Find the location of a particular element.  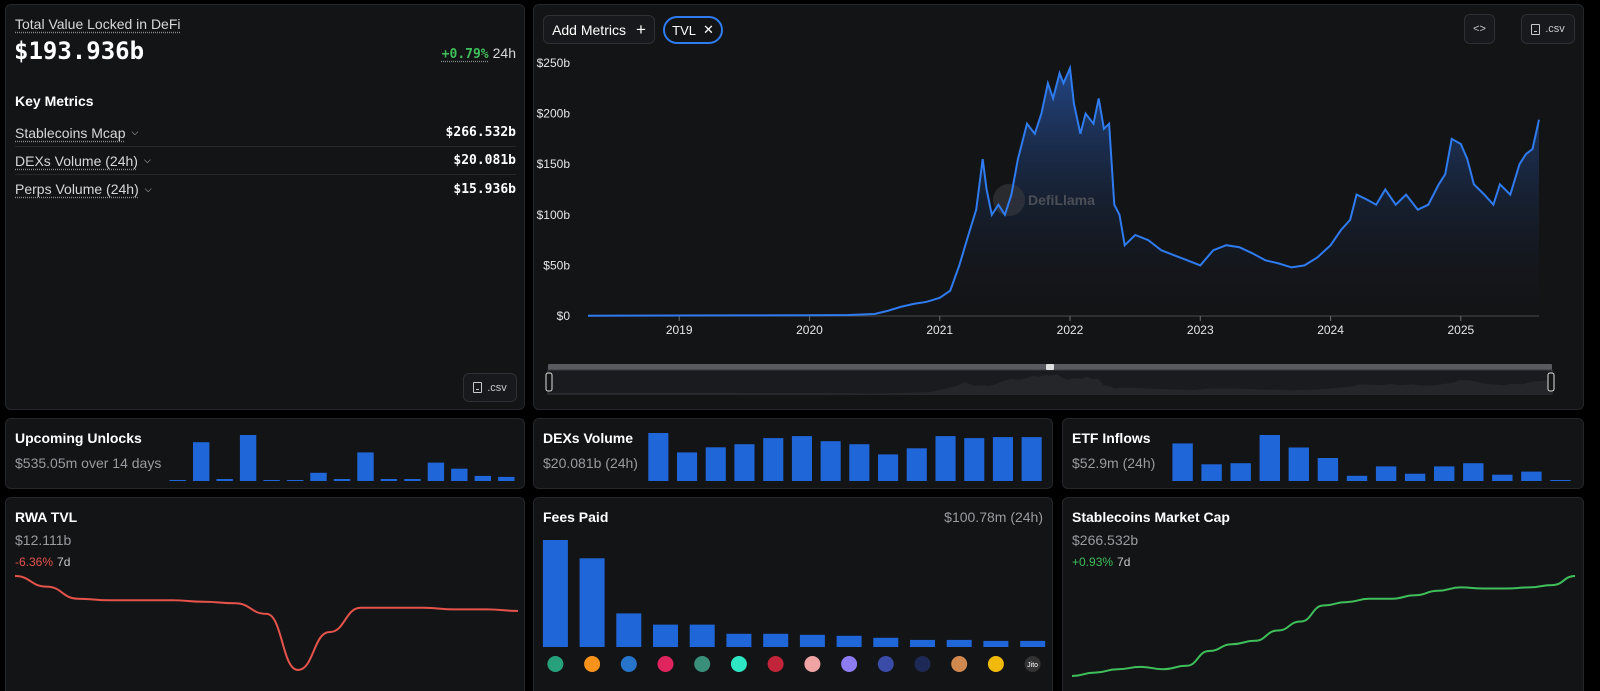

watermark-text: DefiLlama is located at coordinates (1061, 200).